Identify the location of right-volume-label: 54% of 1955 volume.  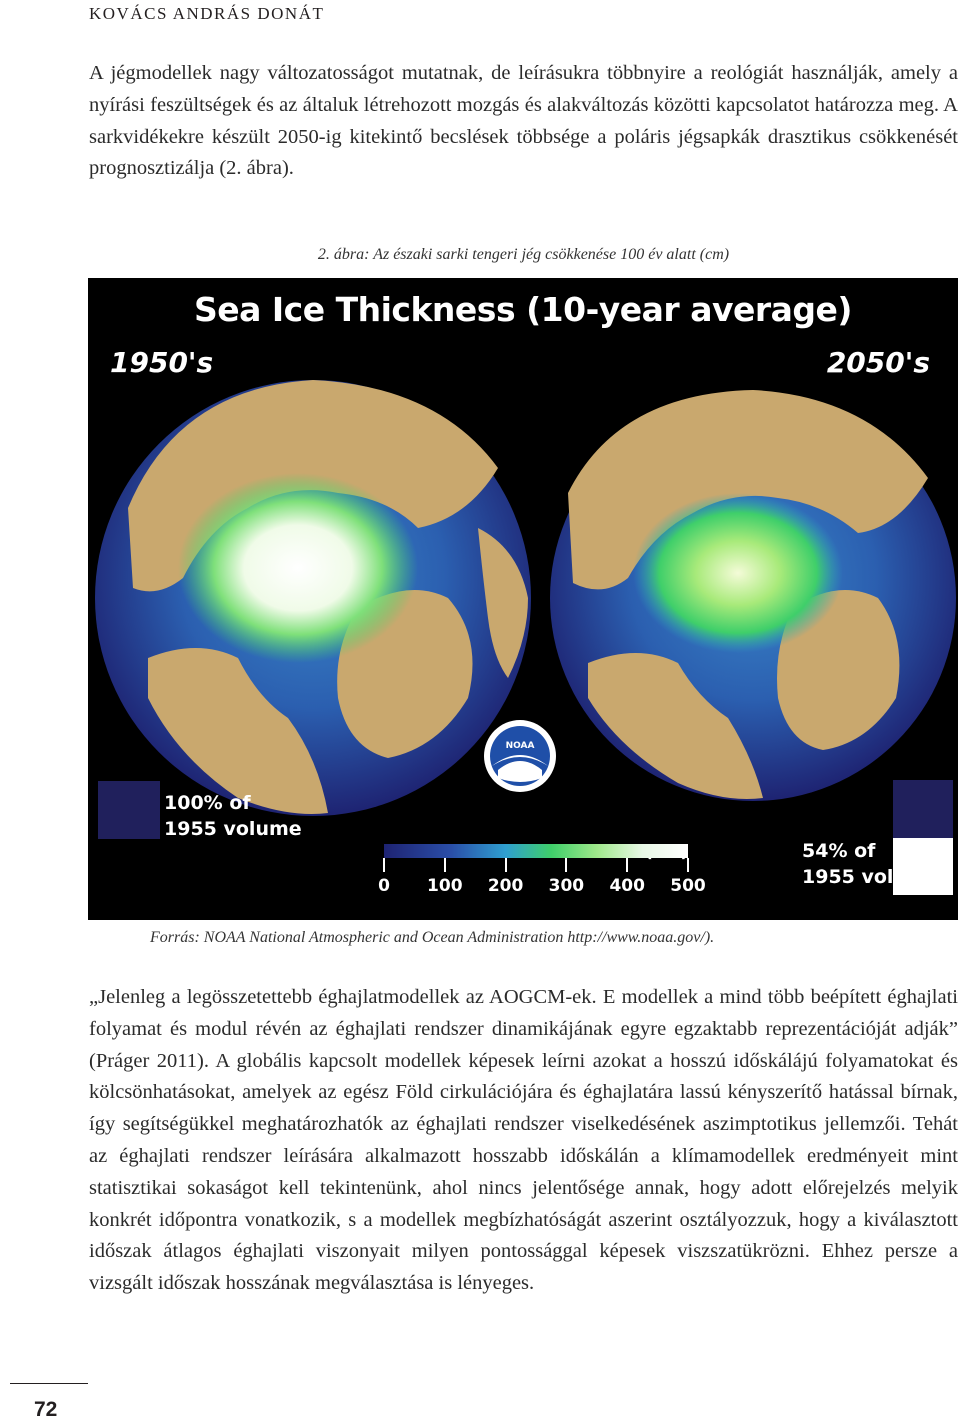
(871, 864).